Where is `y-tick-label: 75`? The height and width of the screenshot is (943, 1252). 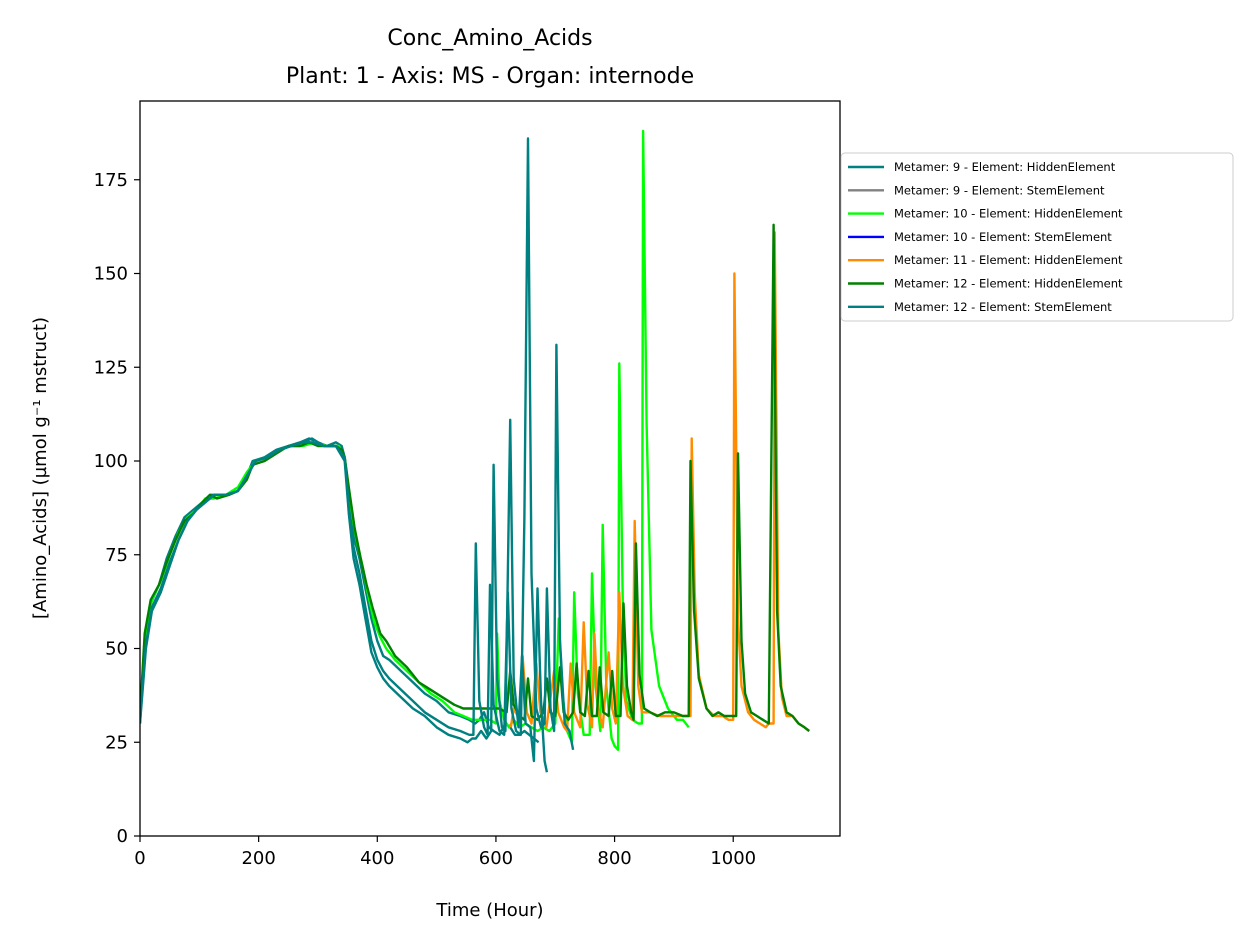
y-tick-label: 75 is located at coordinates (116, 555).